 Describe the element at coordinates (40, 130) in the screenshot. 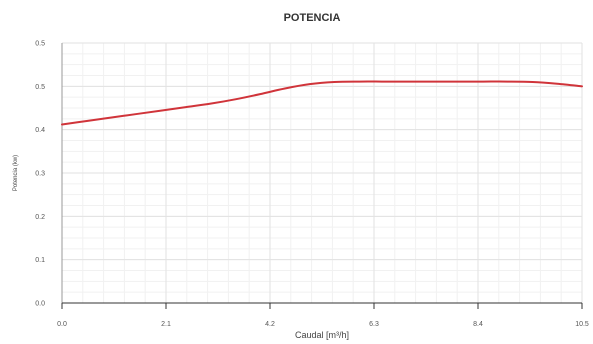

I see `y-tick-label: 0.4` at that location.